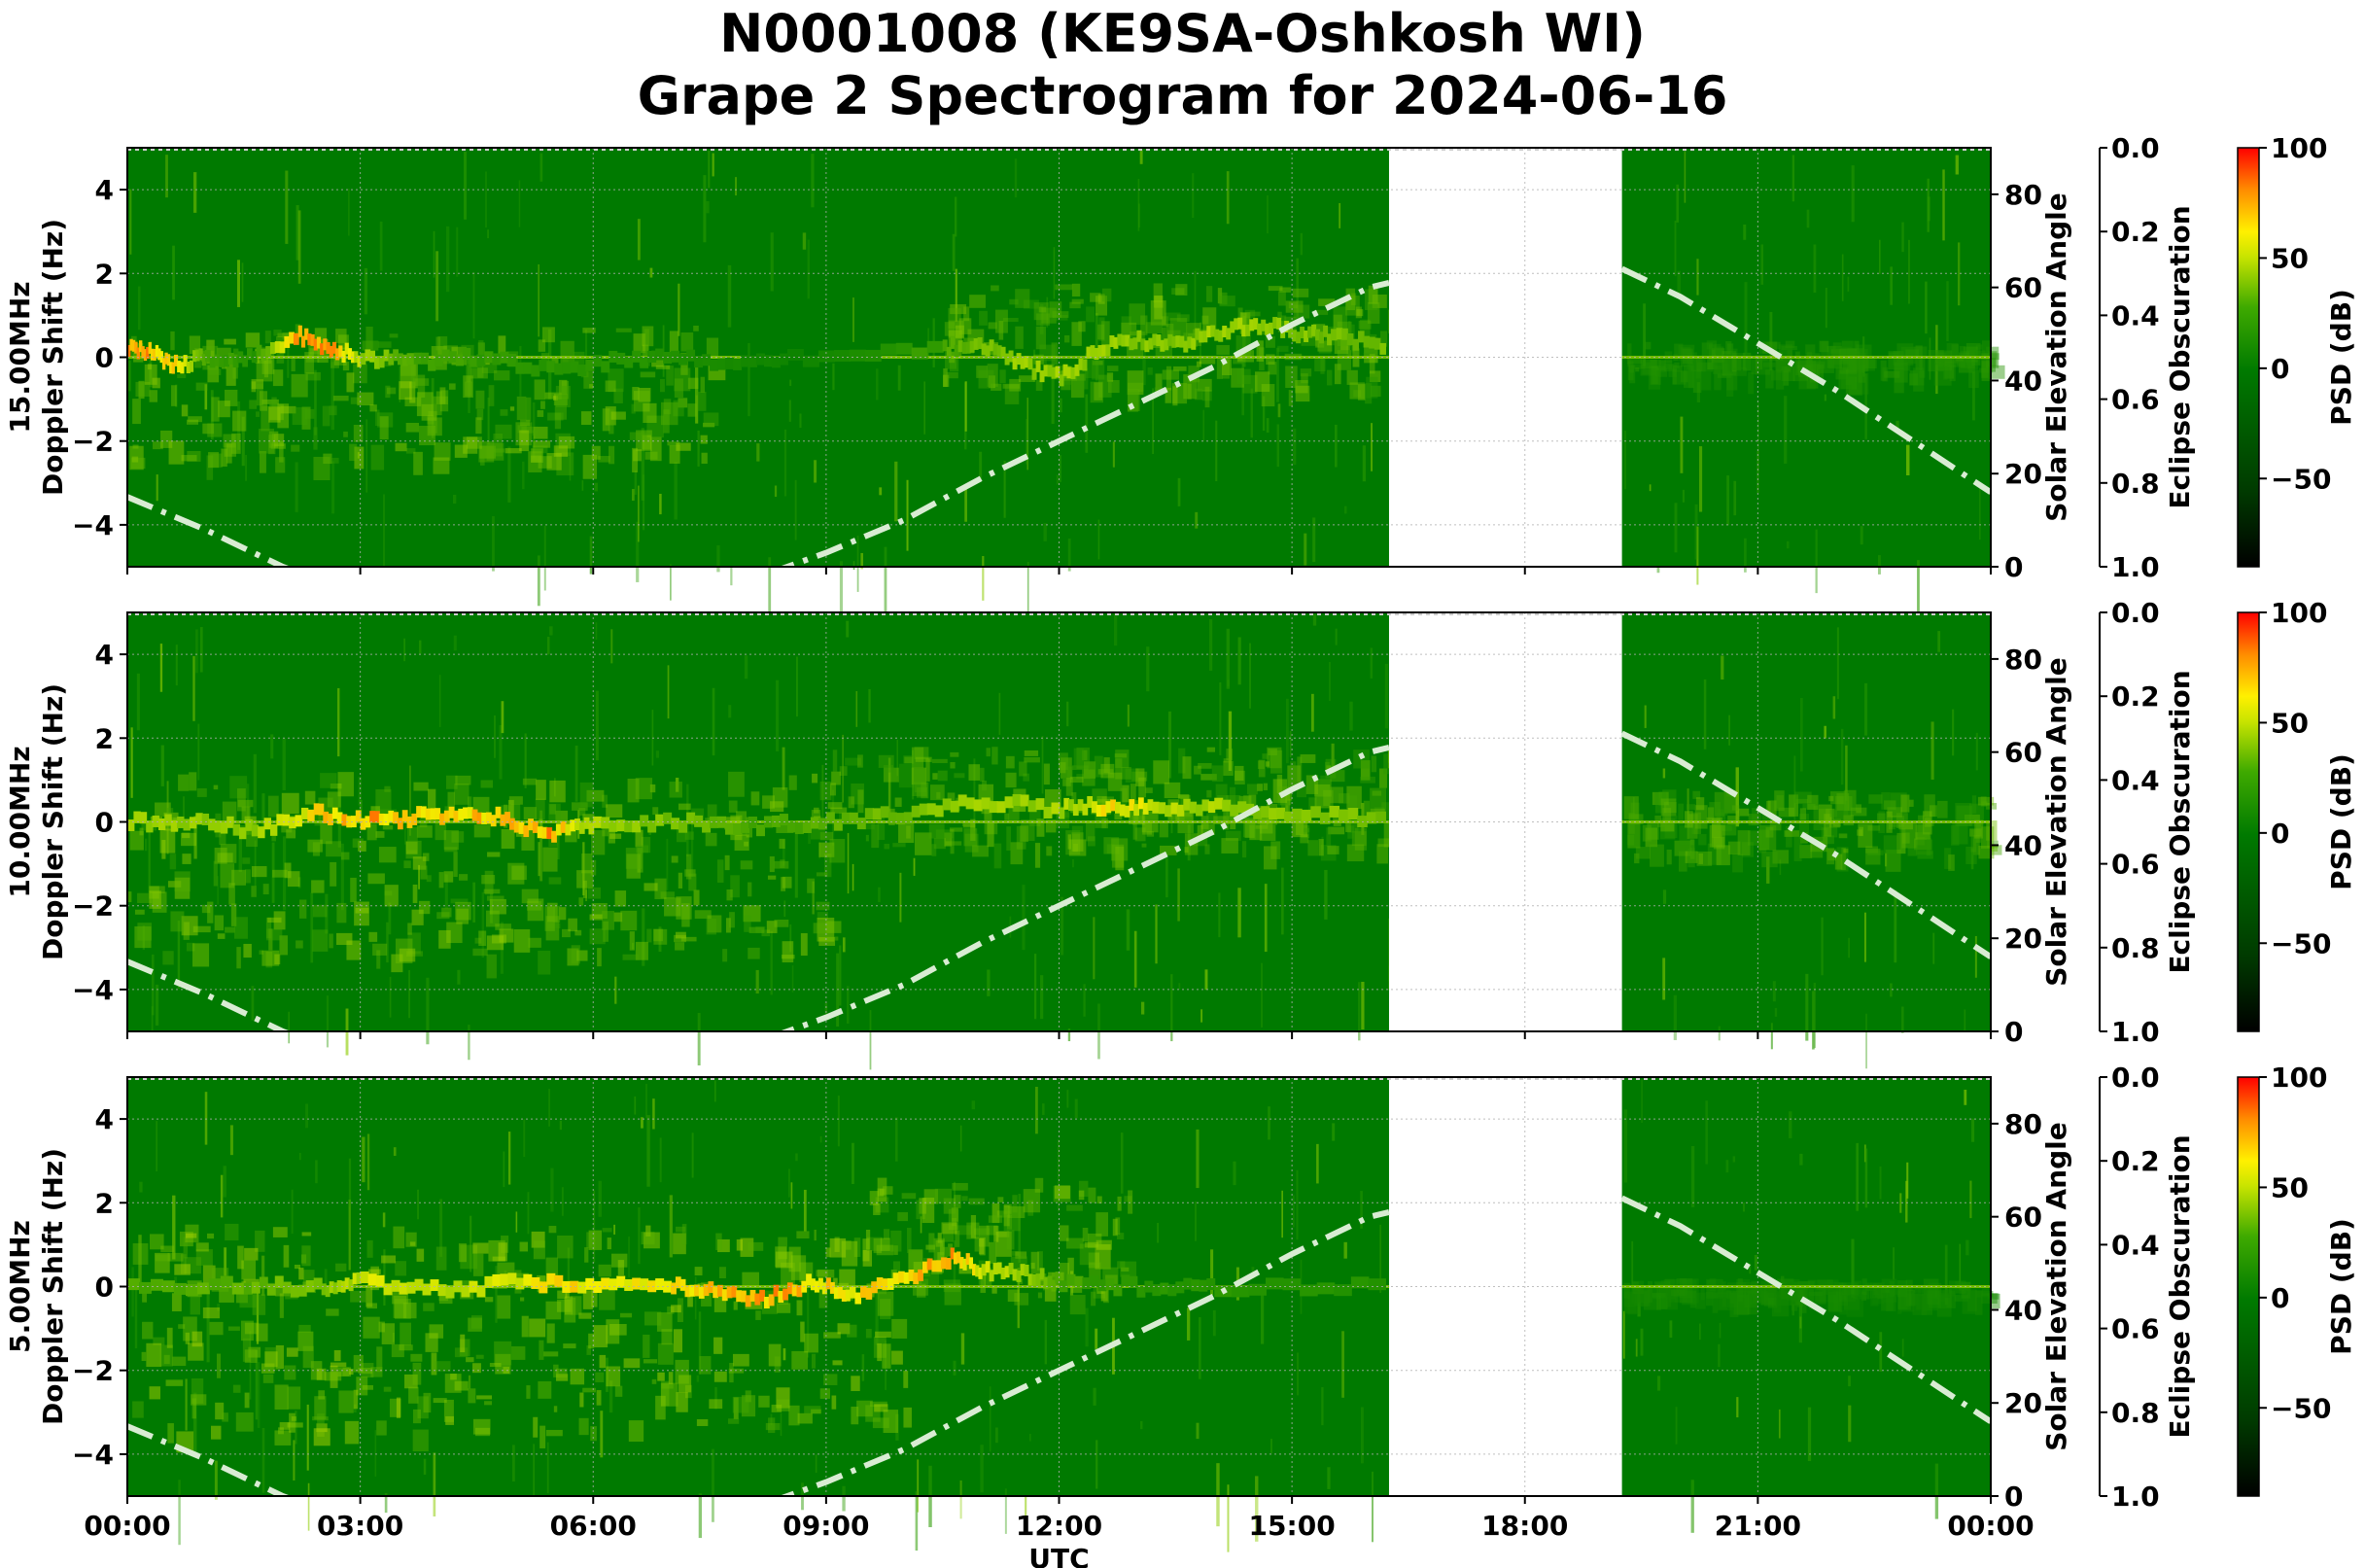 This screenshot has height=1568, width=2365. I want to click on y-tick-label: −4, so click(93, 1455).